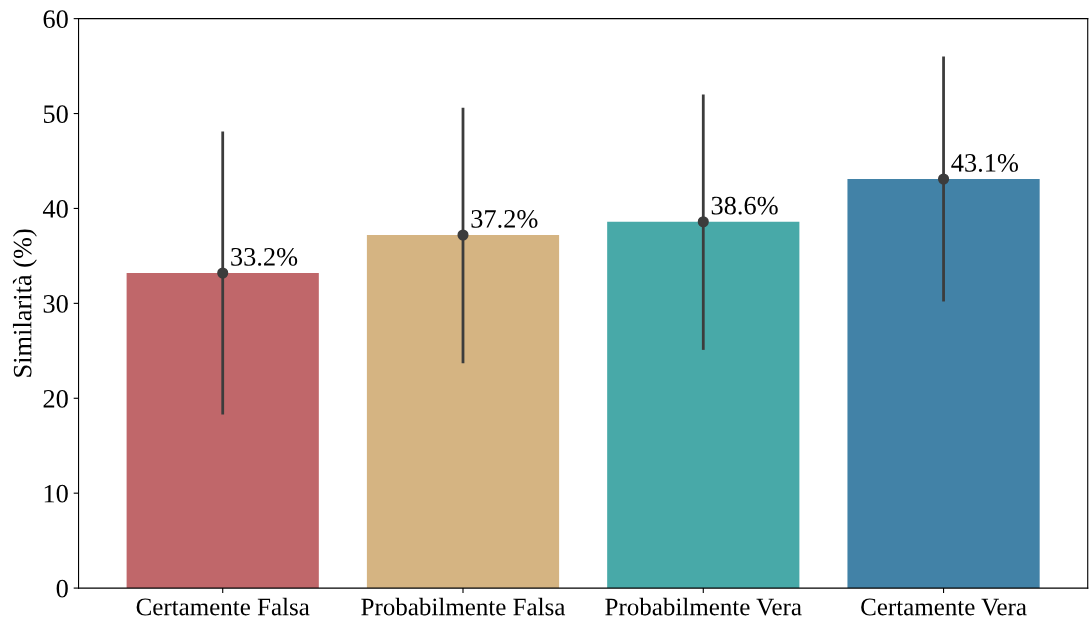 This screenshot has height=621, width=1091. Describe the element at coordinates (56, 493) in the screenshot. I see `y-tick-label: 10` at that location.